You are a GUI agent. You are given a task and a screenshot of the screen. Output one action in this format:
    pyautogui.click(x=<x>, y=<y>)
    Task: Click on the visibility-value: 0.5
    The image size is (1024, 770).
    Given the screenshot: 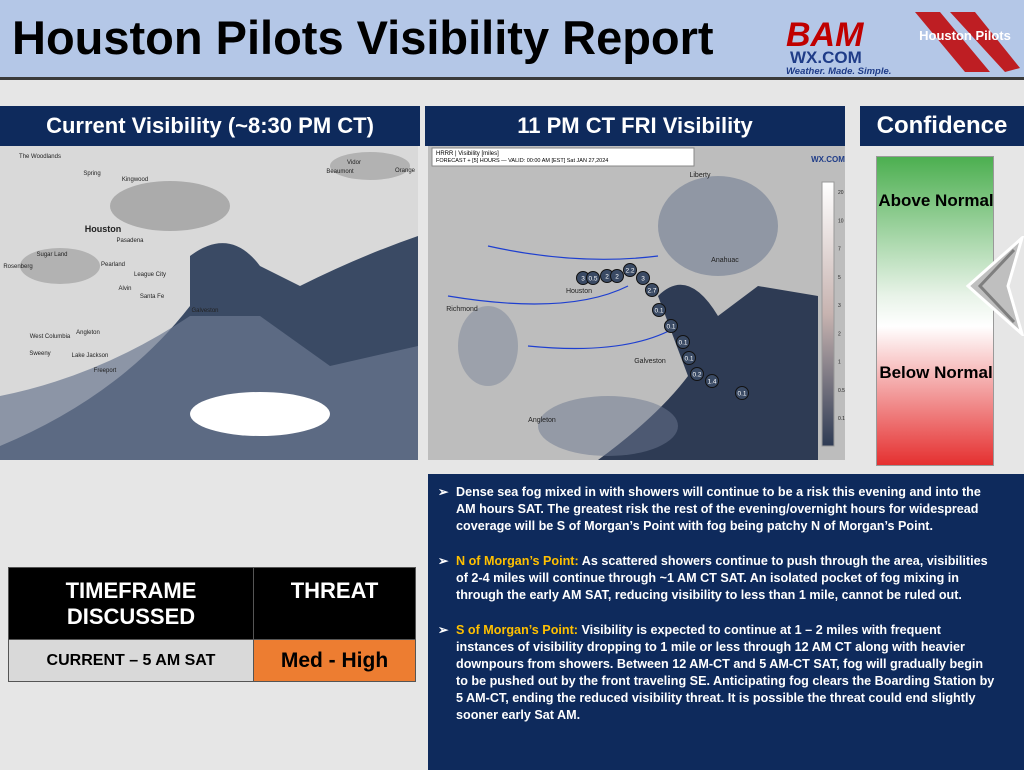 What is the action you would take?
    pyautogui.click(x=592, y=279)
    